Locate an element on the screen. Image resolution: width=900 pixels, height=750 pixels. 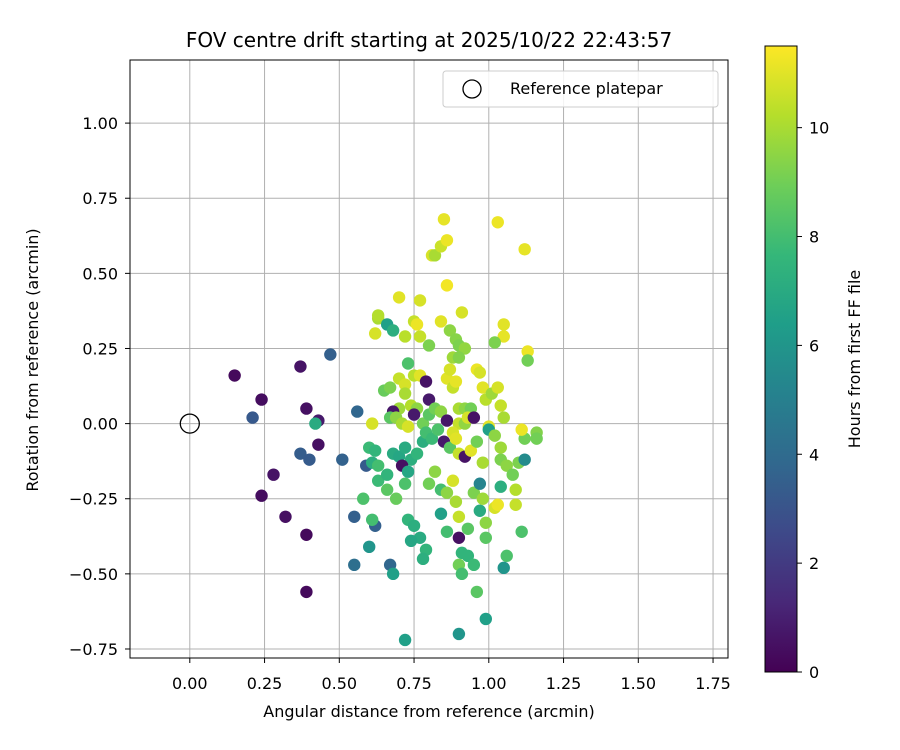
x-tick-label-5: 1.25 is located at coordinates (564, 683).